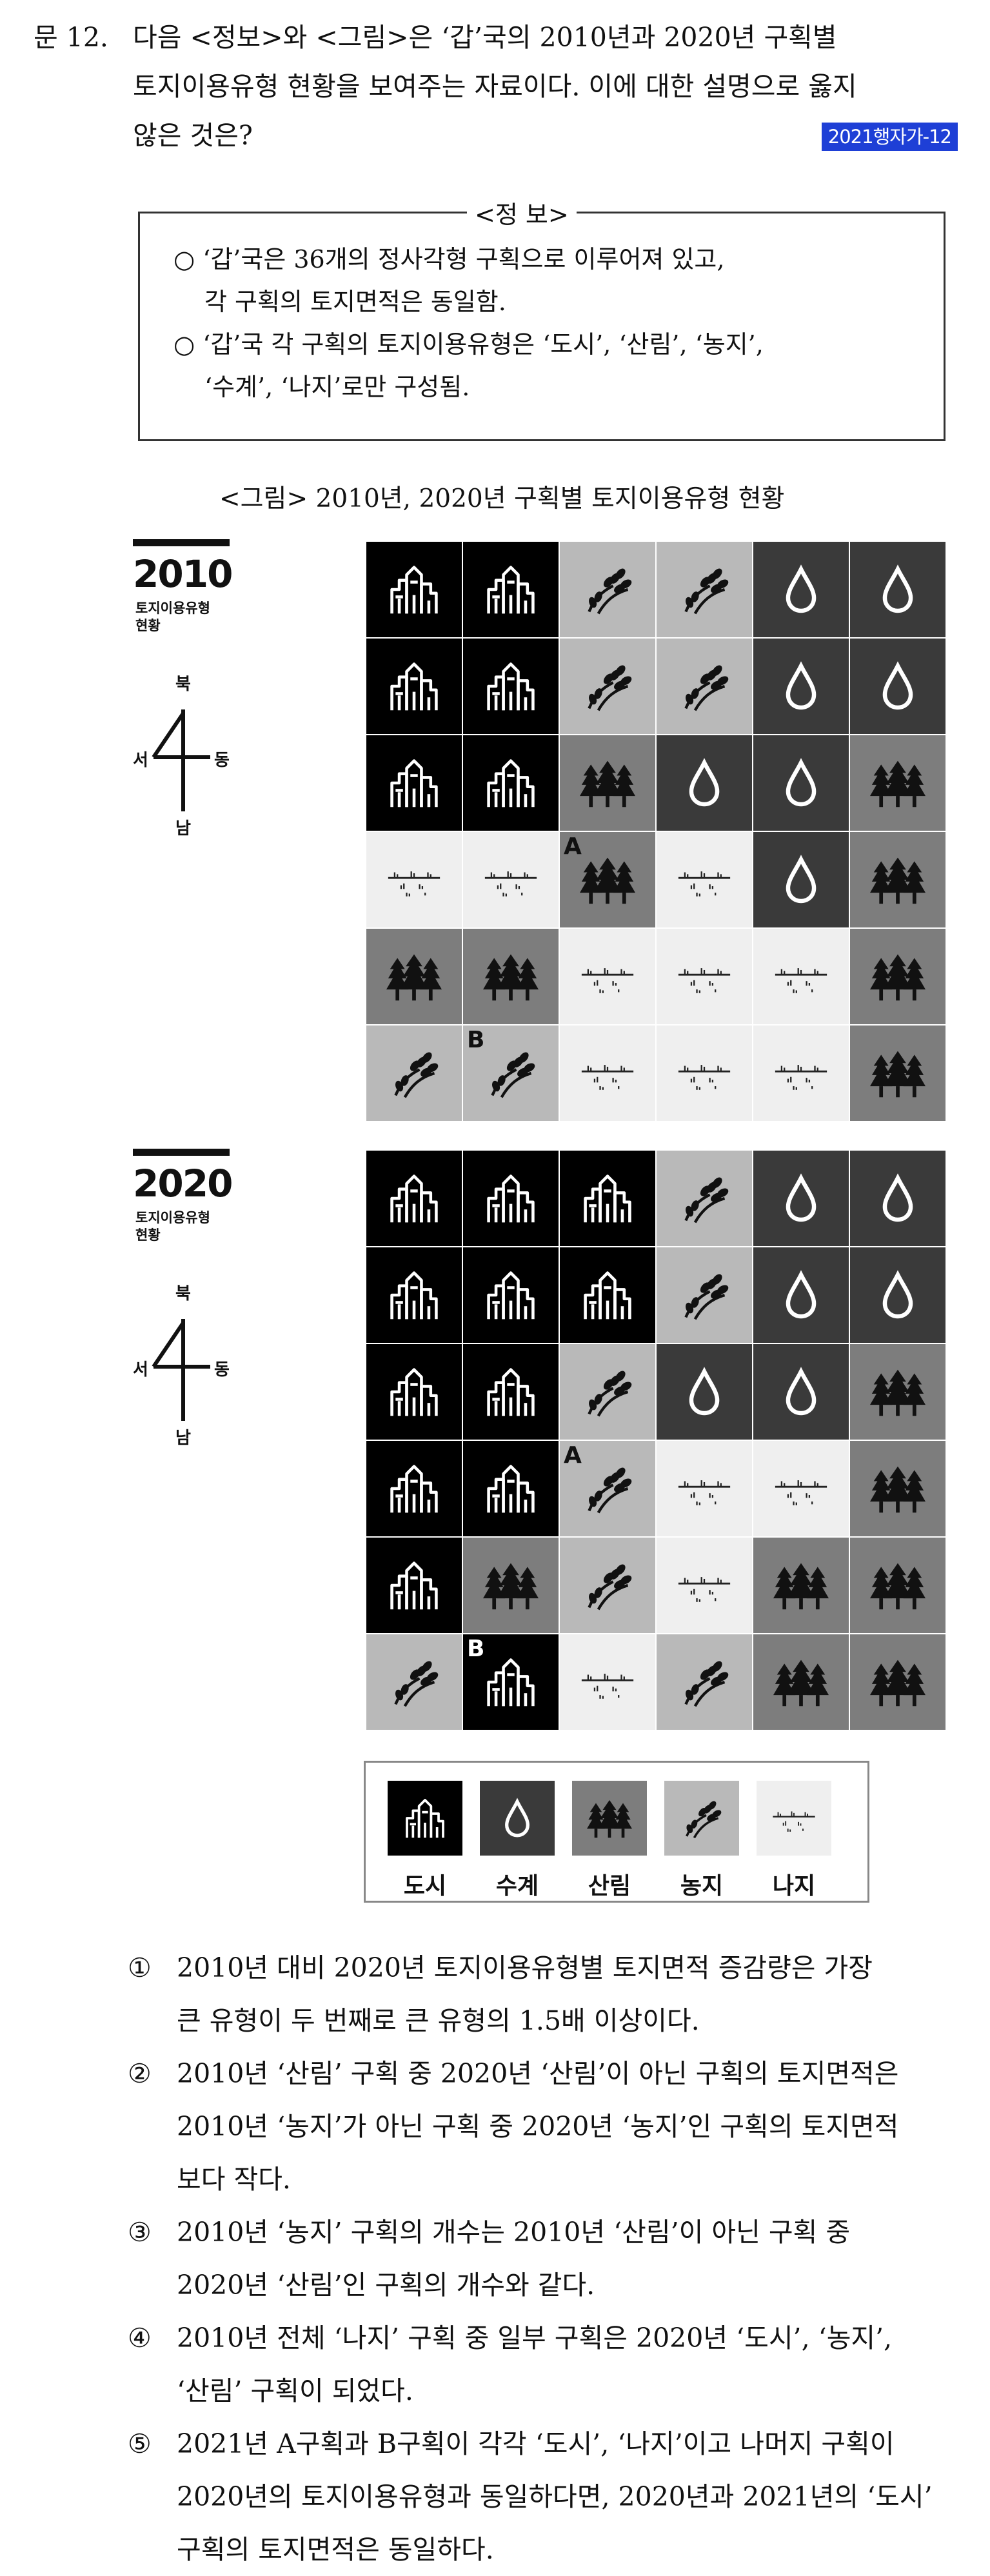 The image size is (990, 2576). I want to click on year-sub-2010-2: 현황, so click(148, 625).